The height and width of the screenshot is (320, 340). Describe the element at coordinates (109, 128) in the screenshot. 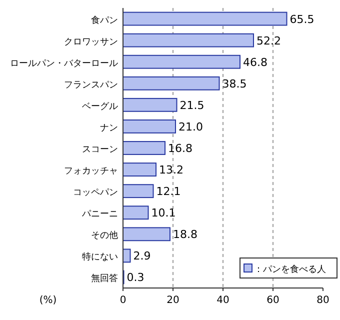

I see `y-tick-label: ナン` at that location.